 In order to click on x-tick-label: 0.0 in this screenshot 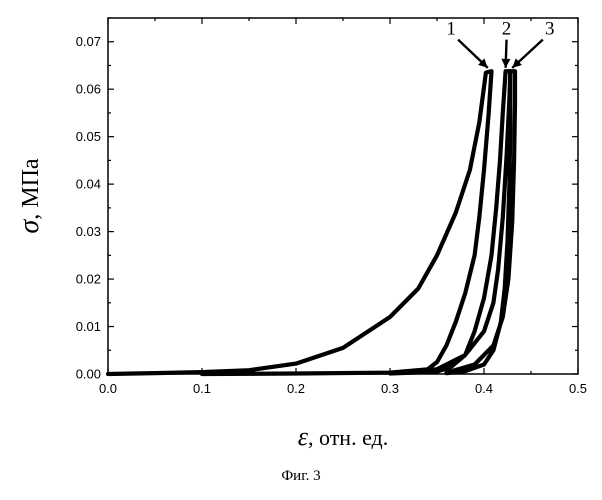, I will do `click(108, 388)`.